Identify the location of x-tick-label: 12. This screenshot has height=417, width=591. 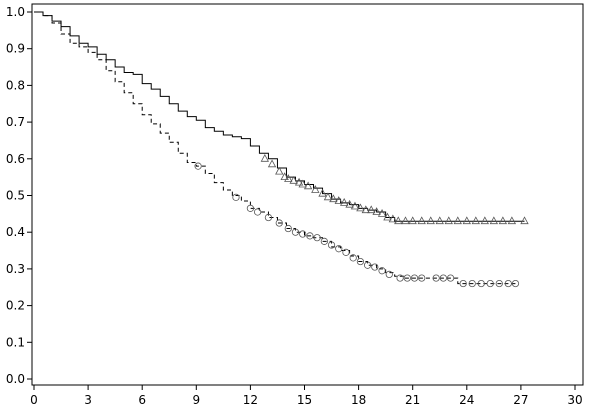
(250, 400).